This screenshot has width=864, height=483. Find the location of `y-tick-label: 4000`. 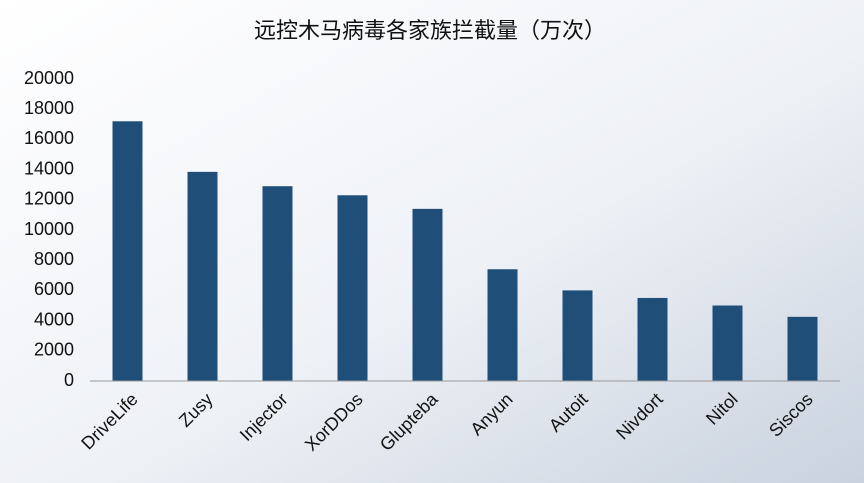

y-tick-label: 4000 is located at coordinates (54, 319).